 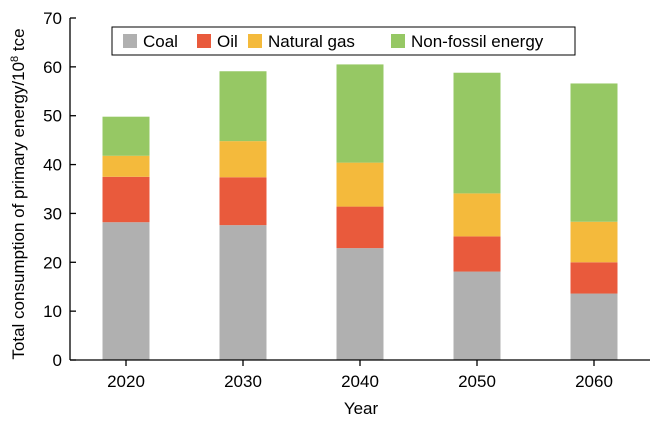 I want to click on y-axis-title-superscript: 8, so click(x=15, y=59).